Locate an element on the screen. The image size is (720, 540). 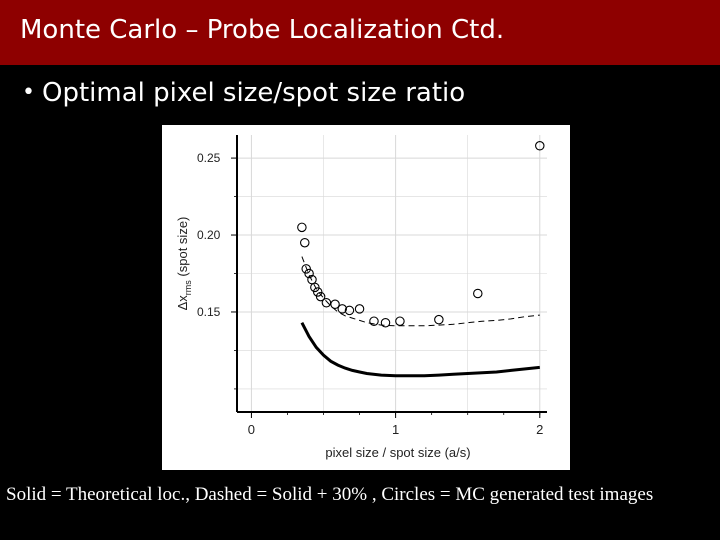
title-bar: Monte Carlo – Probe Localization Ctd. is located at coordinates (360, 32).